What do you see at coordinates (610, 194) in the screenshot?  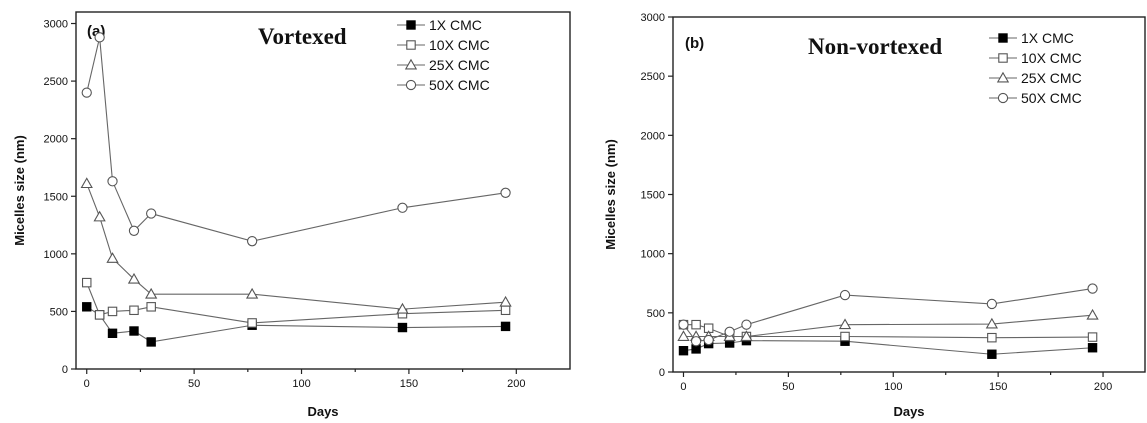 I see `y-axis-title-b: Micelles size (nm)` at bounding box center [610, 194].